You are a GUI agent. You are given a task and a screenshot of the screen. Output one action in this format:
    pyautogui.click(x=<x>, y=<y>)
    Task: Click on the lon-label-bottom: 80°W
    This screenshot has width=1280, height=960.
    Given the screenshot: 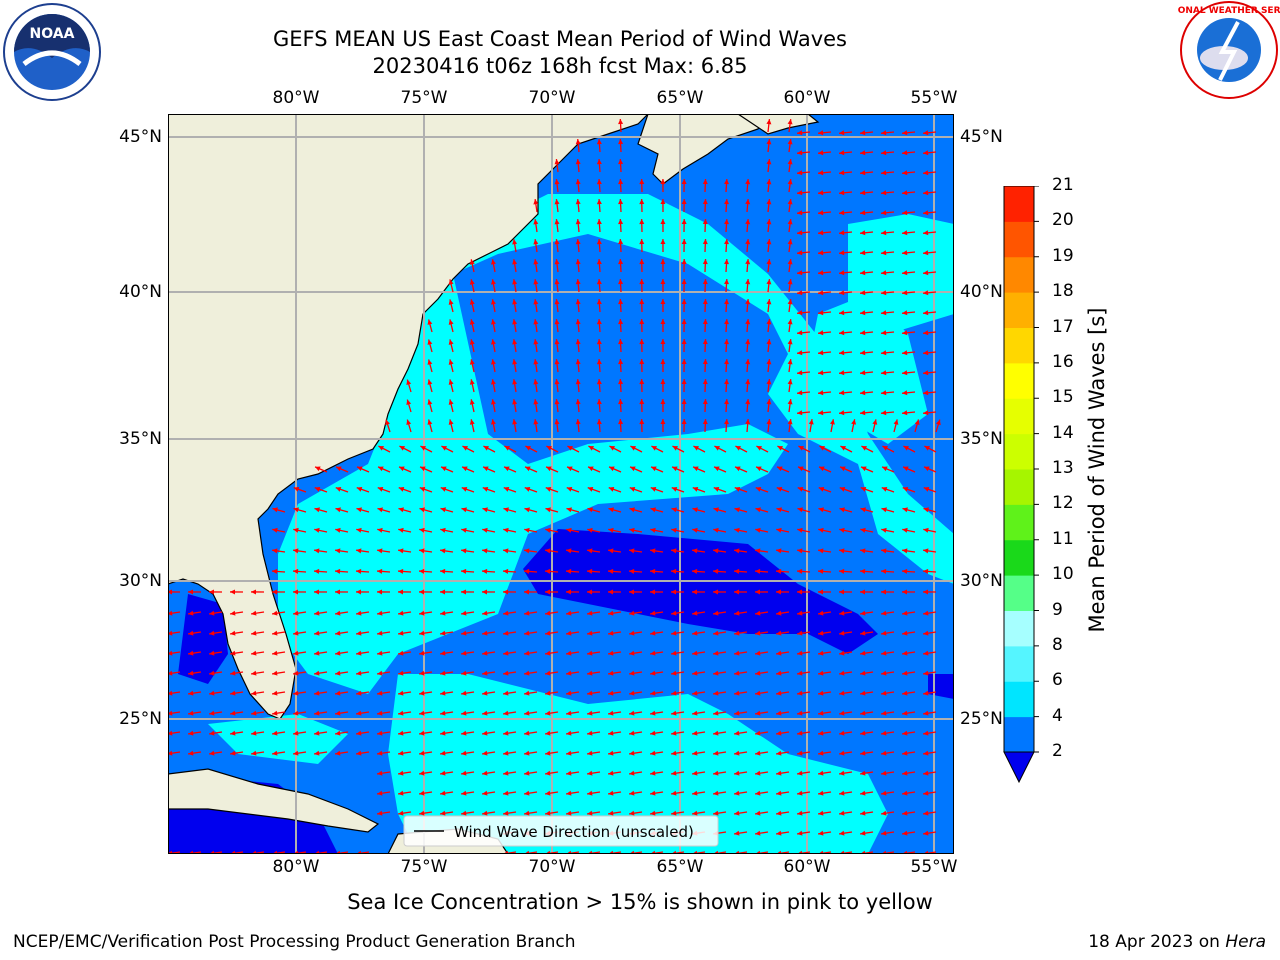 What is the action you would take?
    pyautogui.click(x=296, y=867)
    